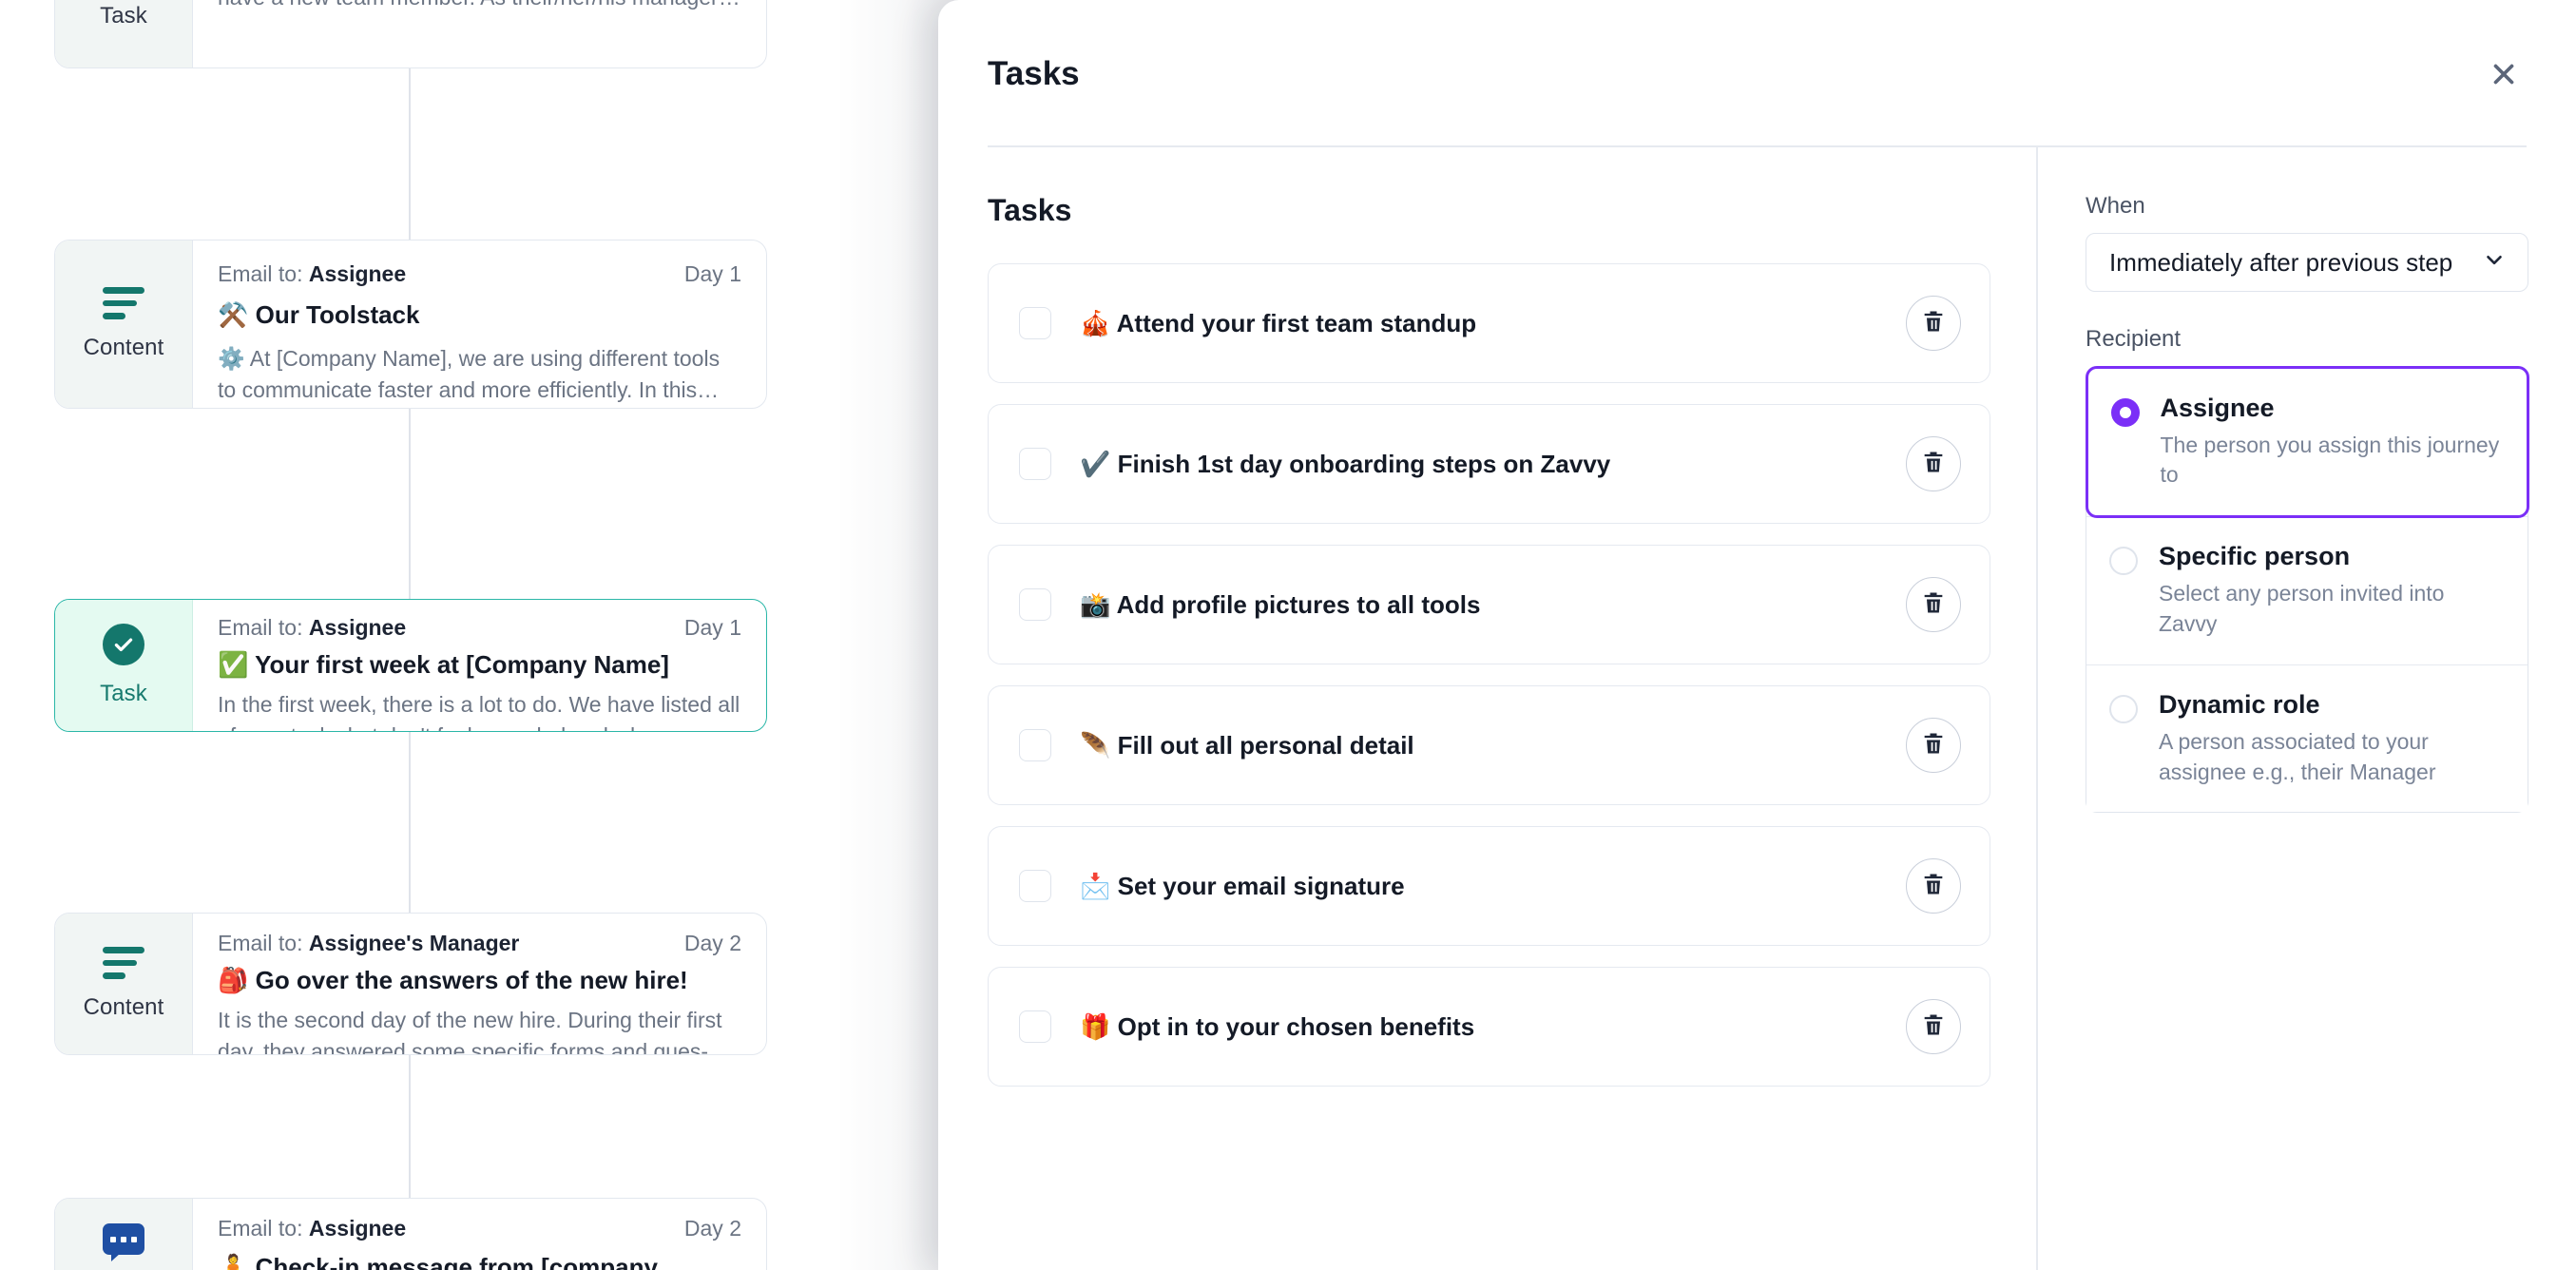  I want to click on tasks-section-heading: Tasks, so click(1030, 210).